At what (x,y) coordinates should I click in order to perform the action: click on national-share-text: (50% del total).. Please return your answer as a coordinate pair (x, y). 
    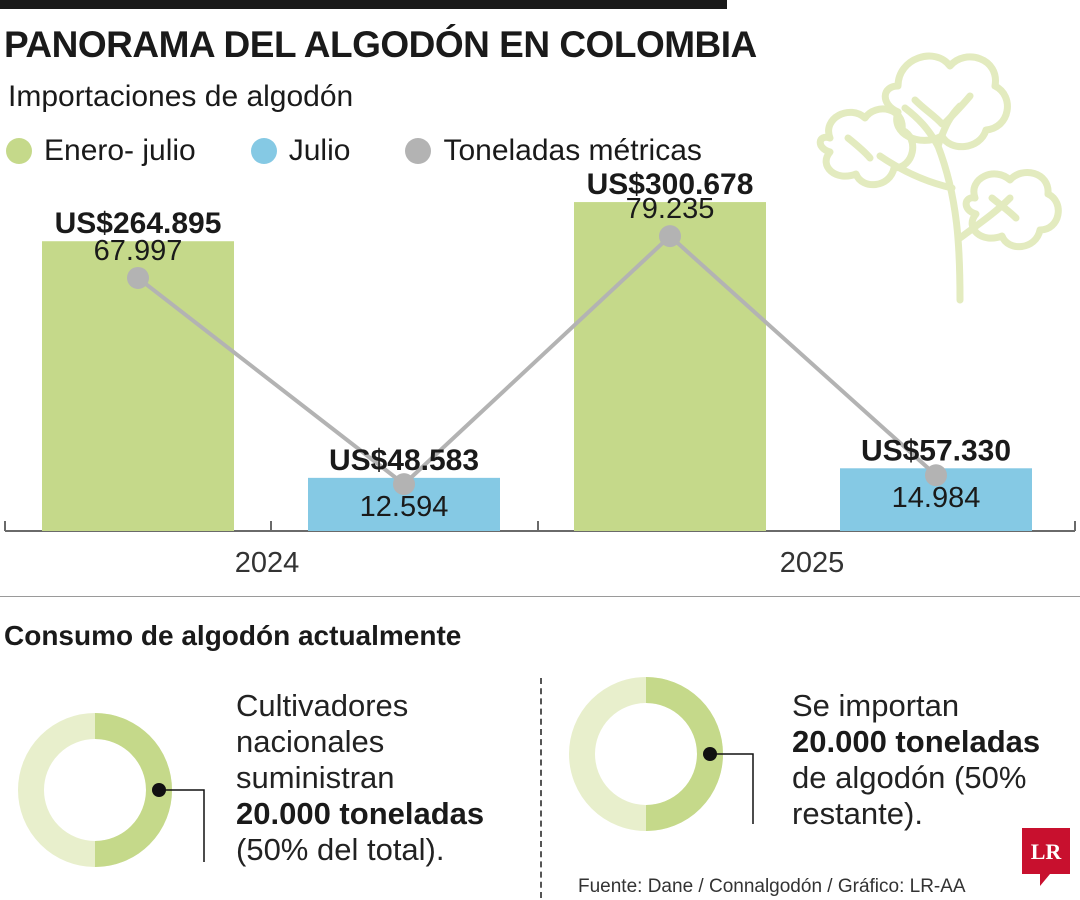
    Looking at the image, I should click on (340, 849).